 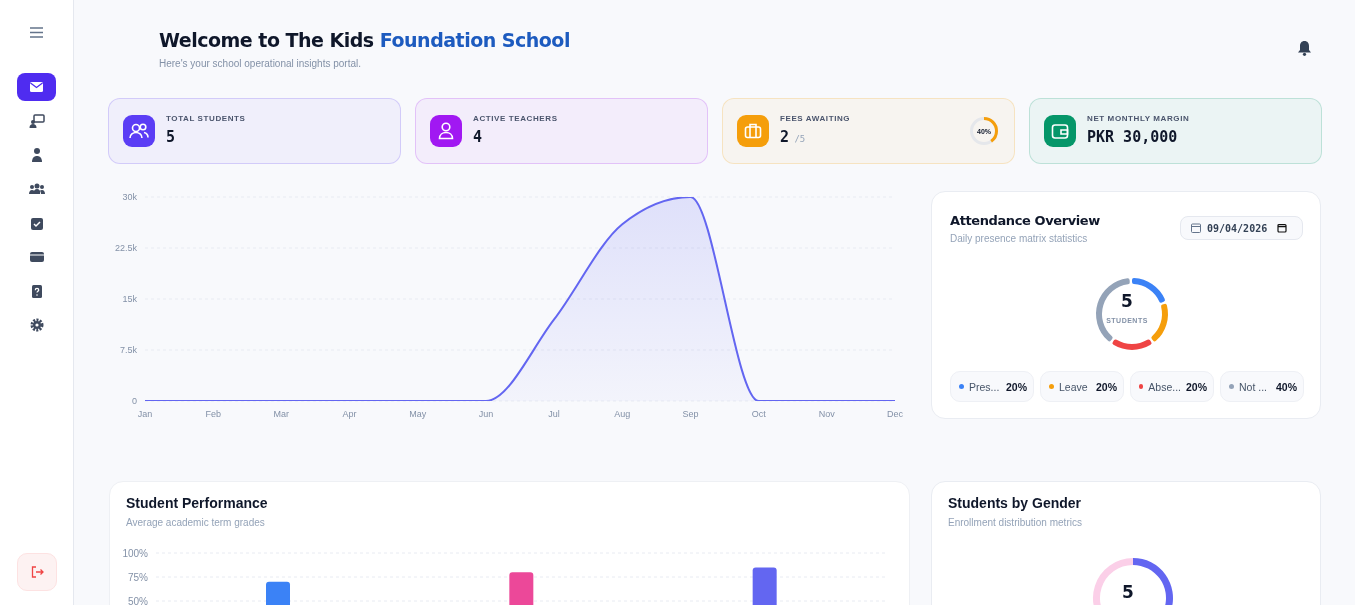 I want to click on x-tick-label: May, so click(x=418, y=414).